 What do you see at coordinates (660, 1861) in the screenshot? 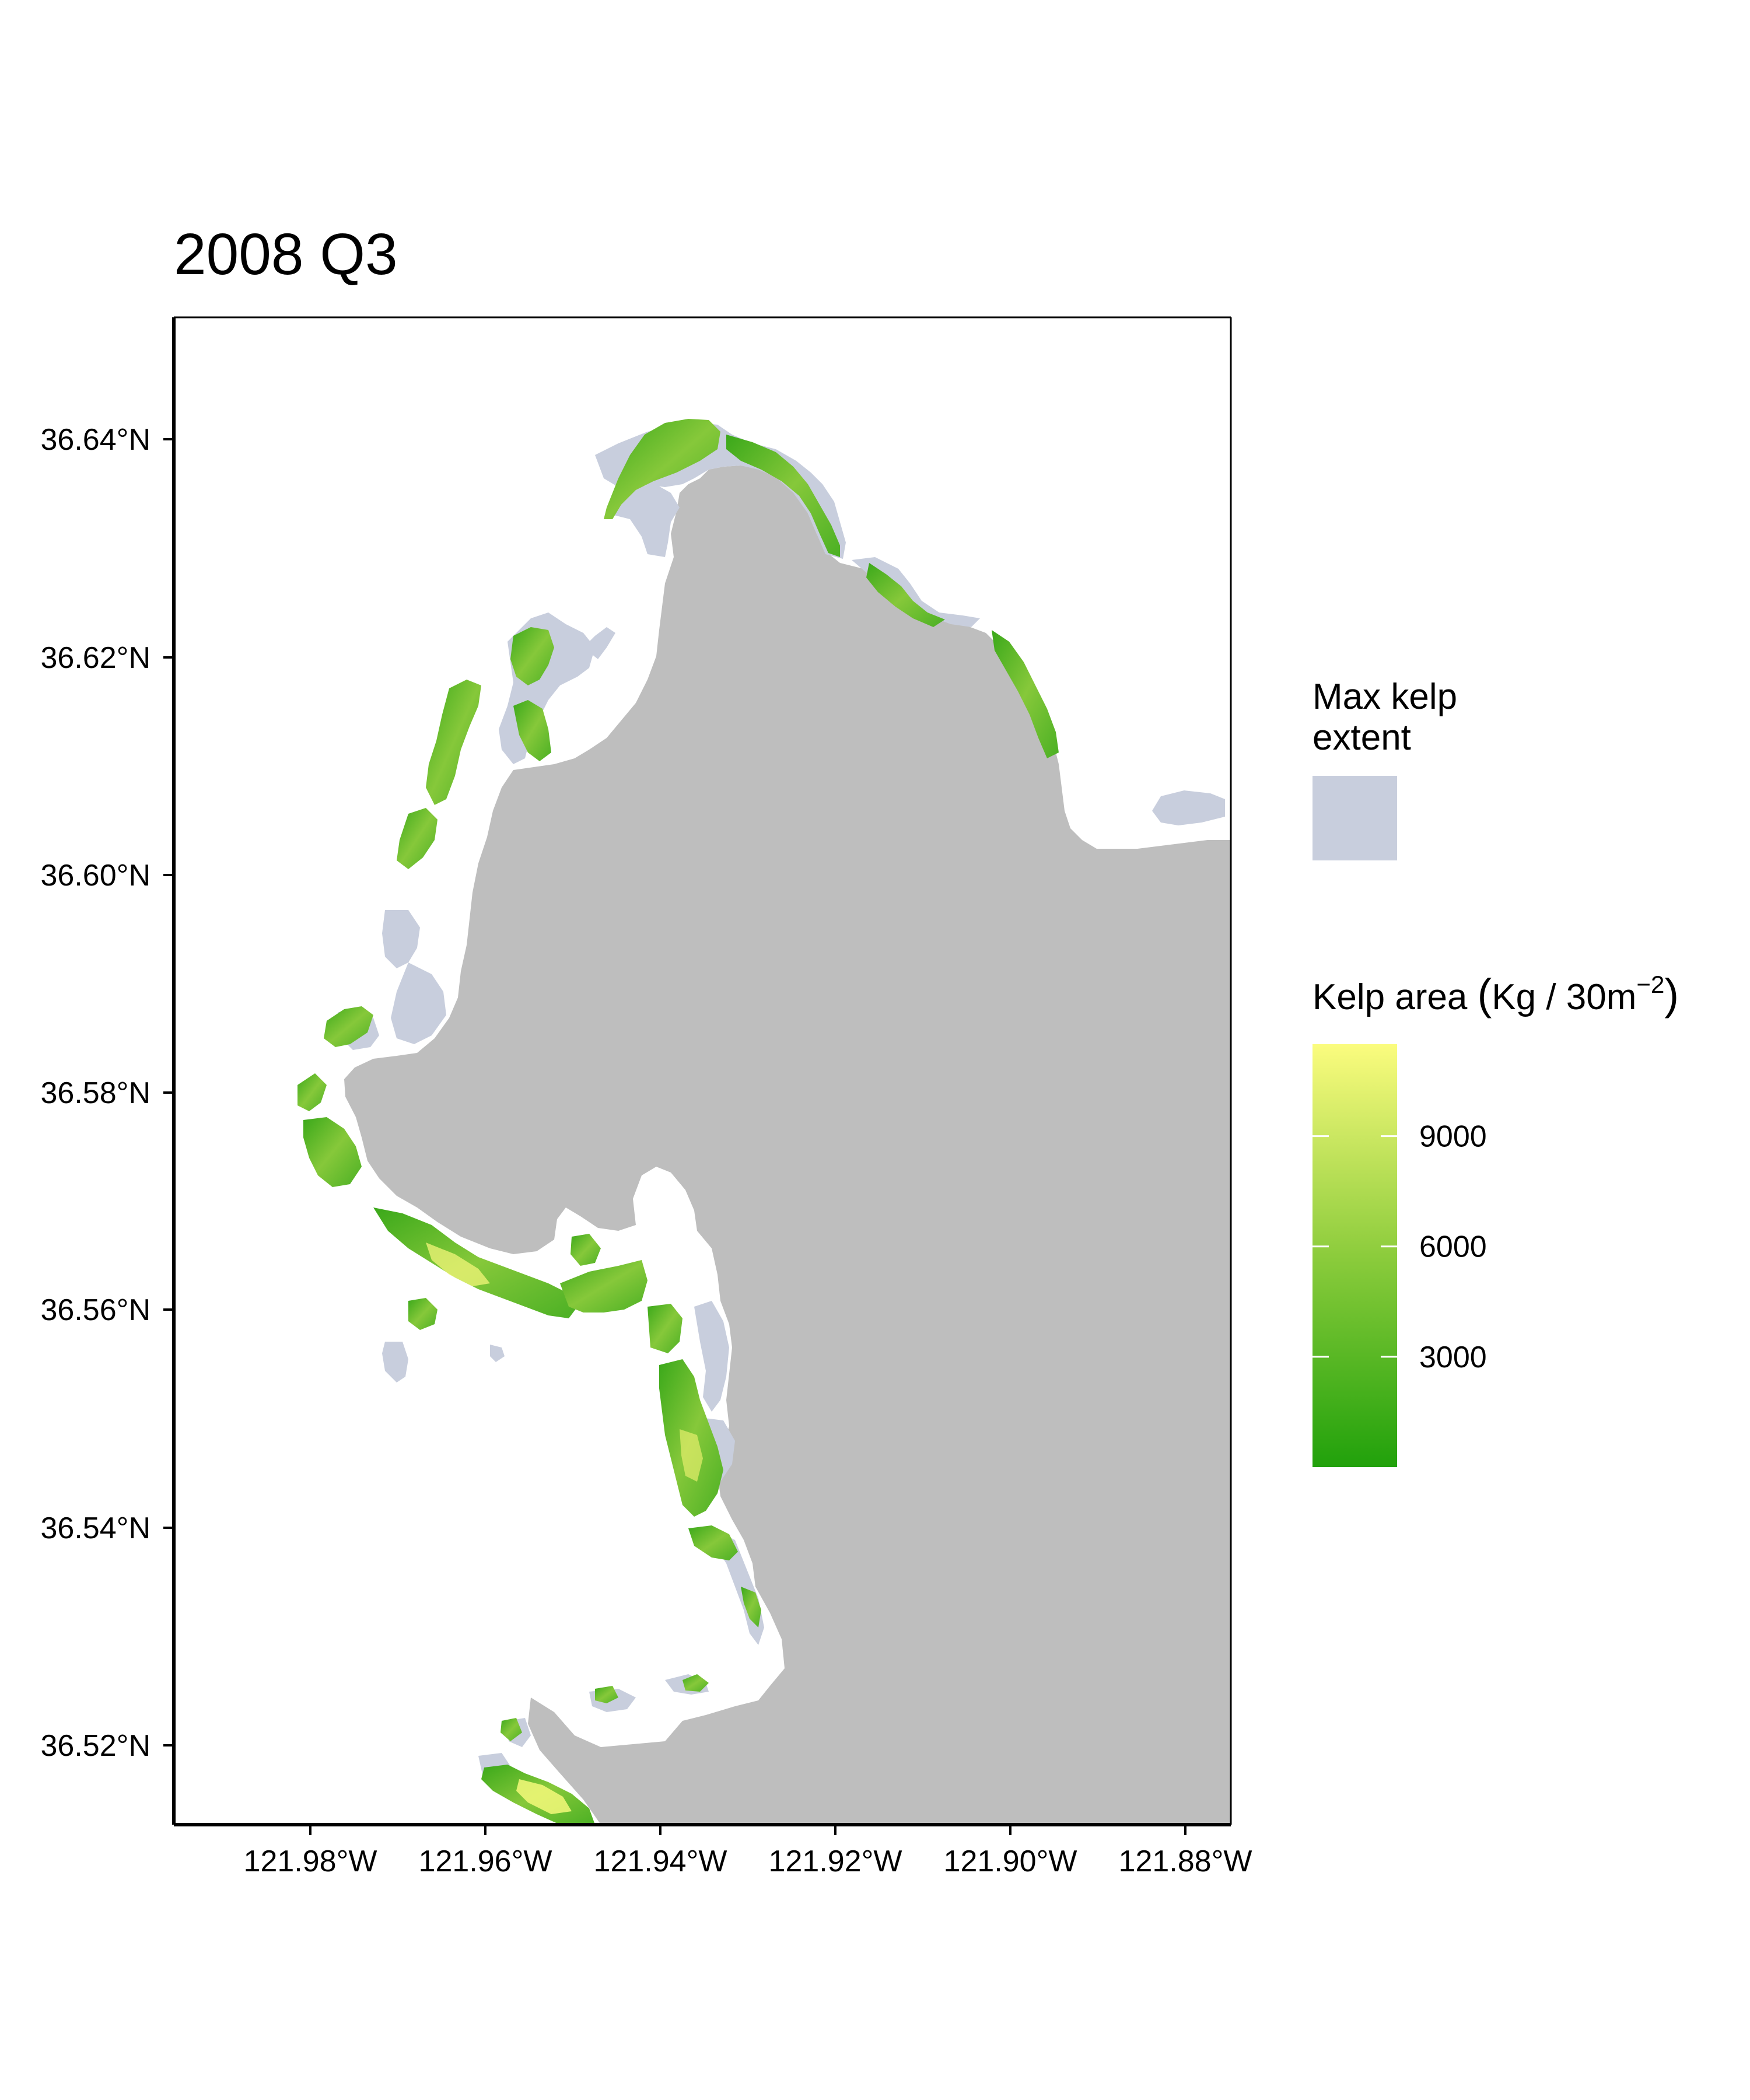
I see `x-tick-label: 121.94°W` at bounding box center [660, 1861].